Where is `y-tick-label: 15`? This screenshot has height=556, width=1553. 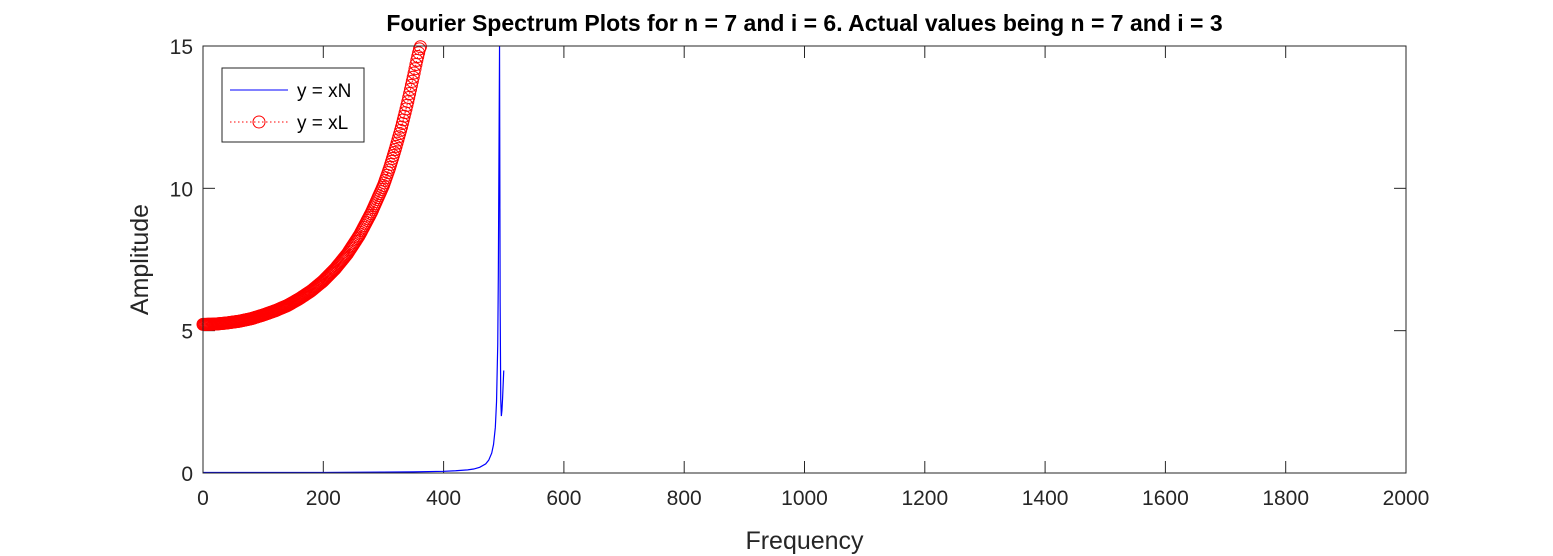
y-tick-label: 15 is located at coordinates (181, 47).